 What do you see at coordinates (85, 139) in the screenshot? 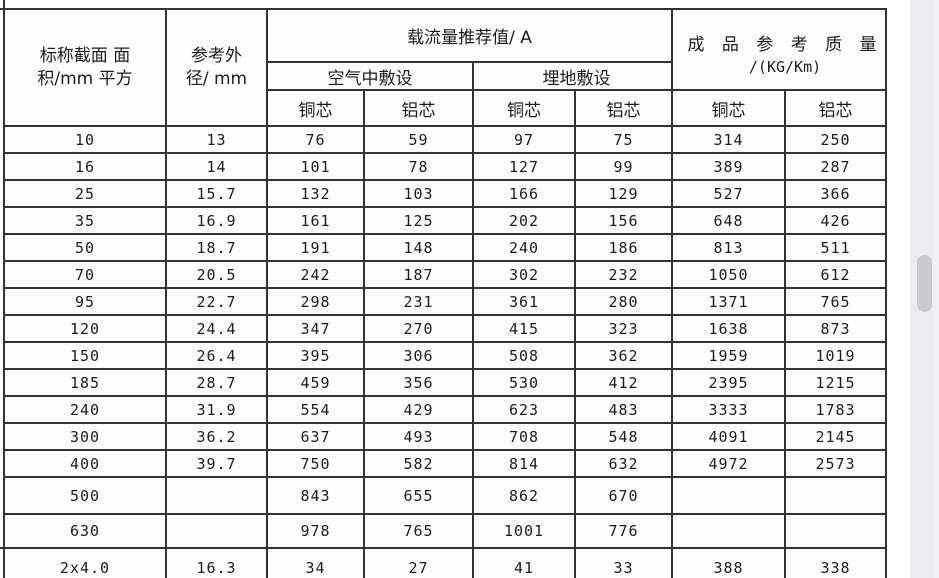
I see `cell-size: 10` at bounding box center [85, 139].